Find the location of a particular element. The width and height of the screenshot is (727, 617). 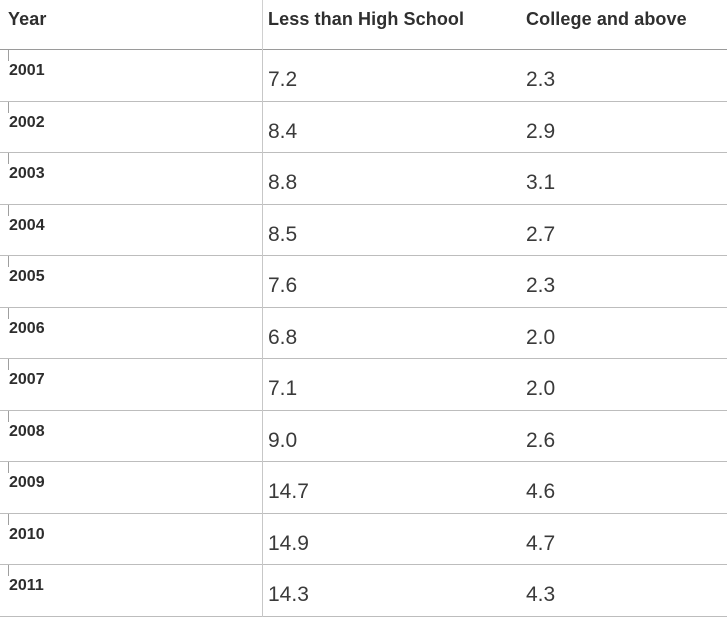

header-less-than-high-school: Less than High School is located at coordinates (366, 19).